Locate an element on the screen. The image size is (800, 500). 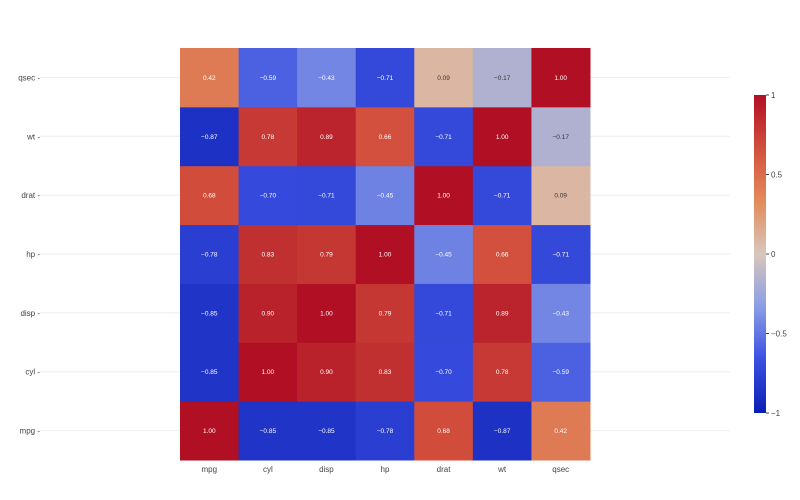
cell-label-hp-qsec: −0.71 is located at coordinates (560, 255).